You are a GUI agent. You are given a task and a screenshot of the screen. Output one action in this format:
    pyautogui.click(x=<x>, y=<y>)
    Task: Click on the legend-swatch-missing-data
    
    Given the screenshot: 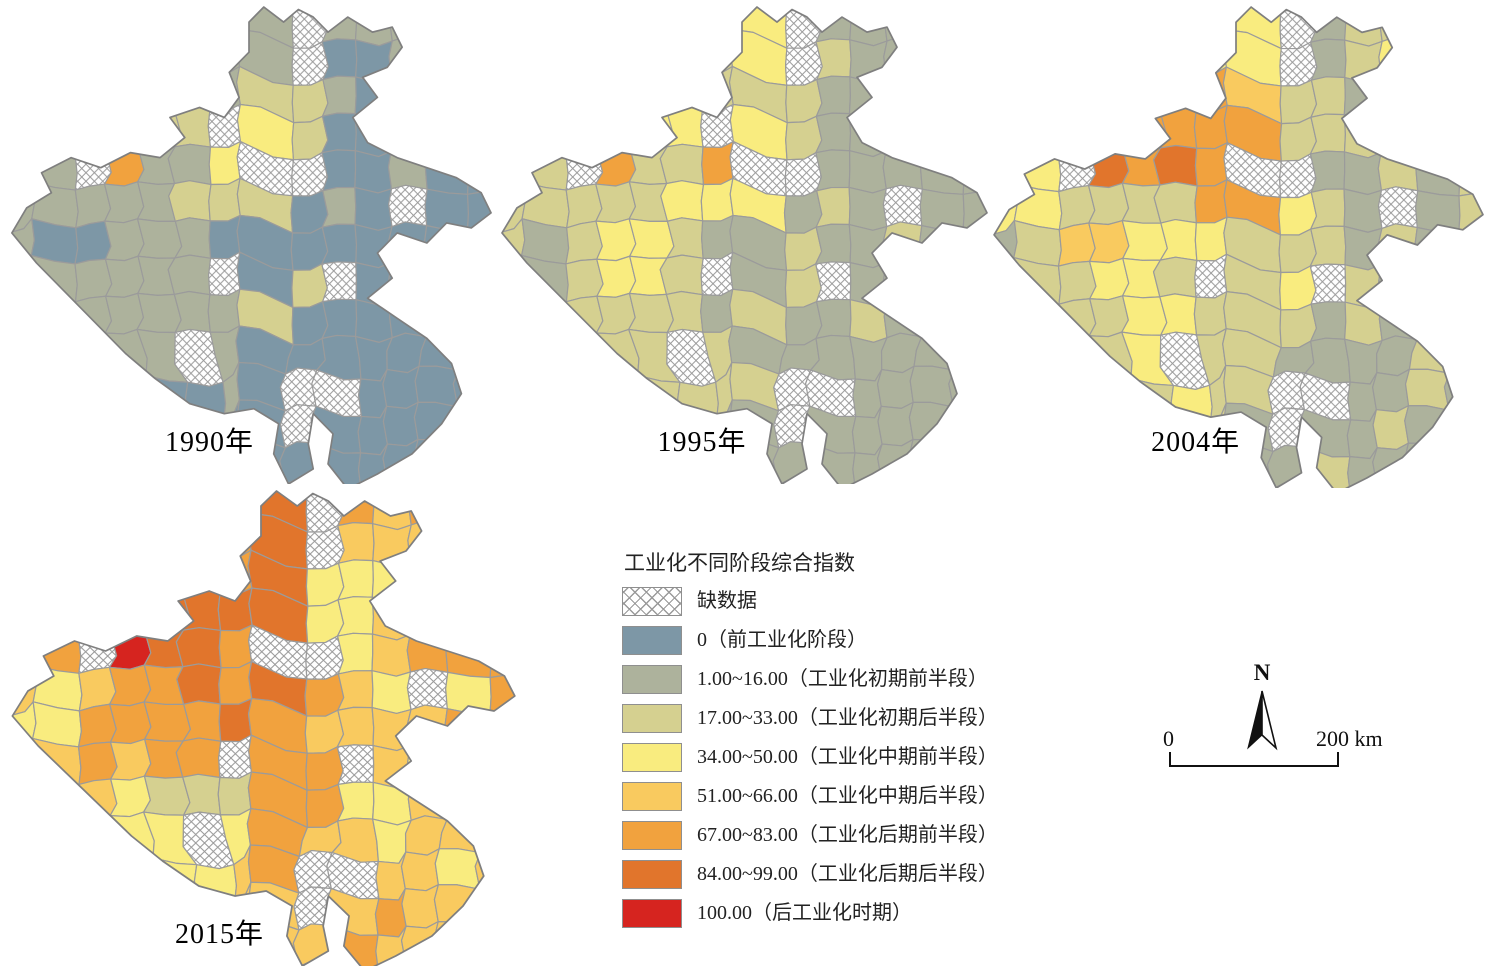 What is the action you would take?
    pyautogui.click(x=652, y=601)
    